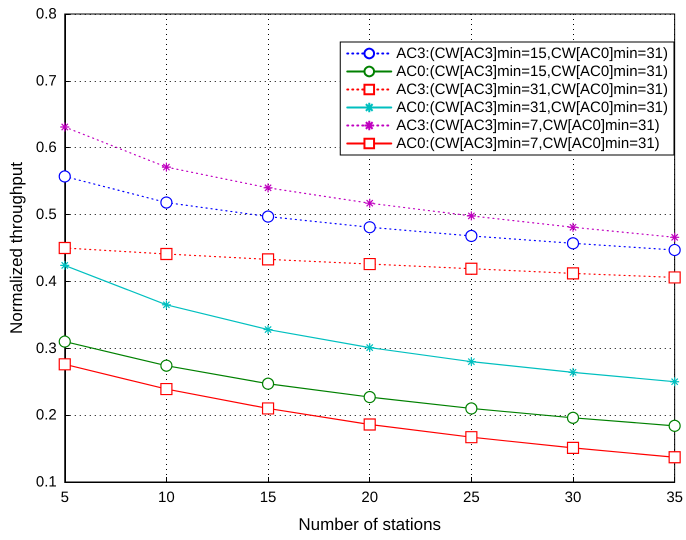 This screenshot has width=686, height=540. What do you see at coordinates (528, 143) in the screenshot?
I see `legend-label: AC0:(CW[AC3]min=7,CW[AC0]min=31)` at bounding box center [528, 143].